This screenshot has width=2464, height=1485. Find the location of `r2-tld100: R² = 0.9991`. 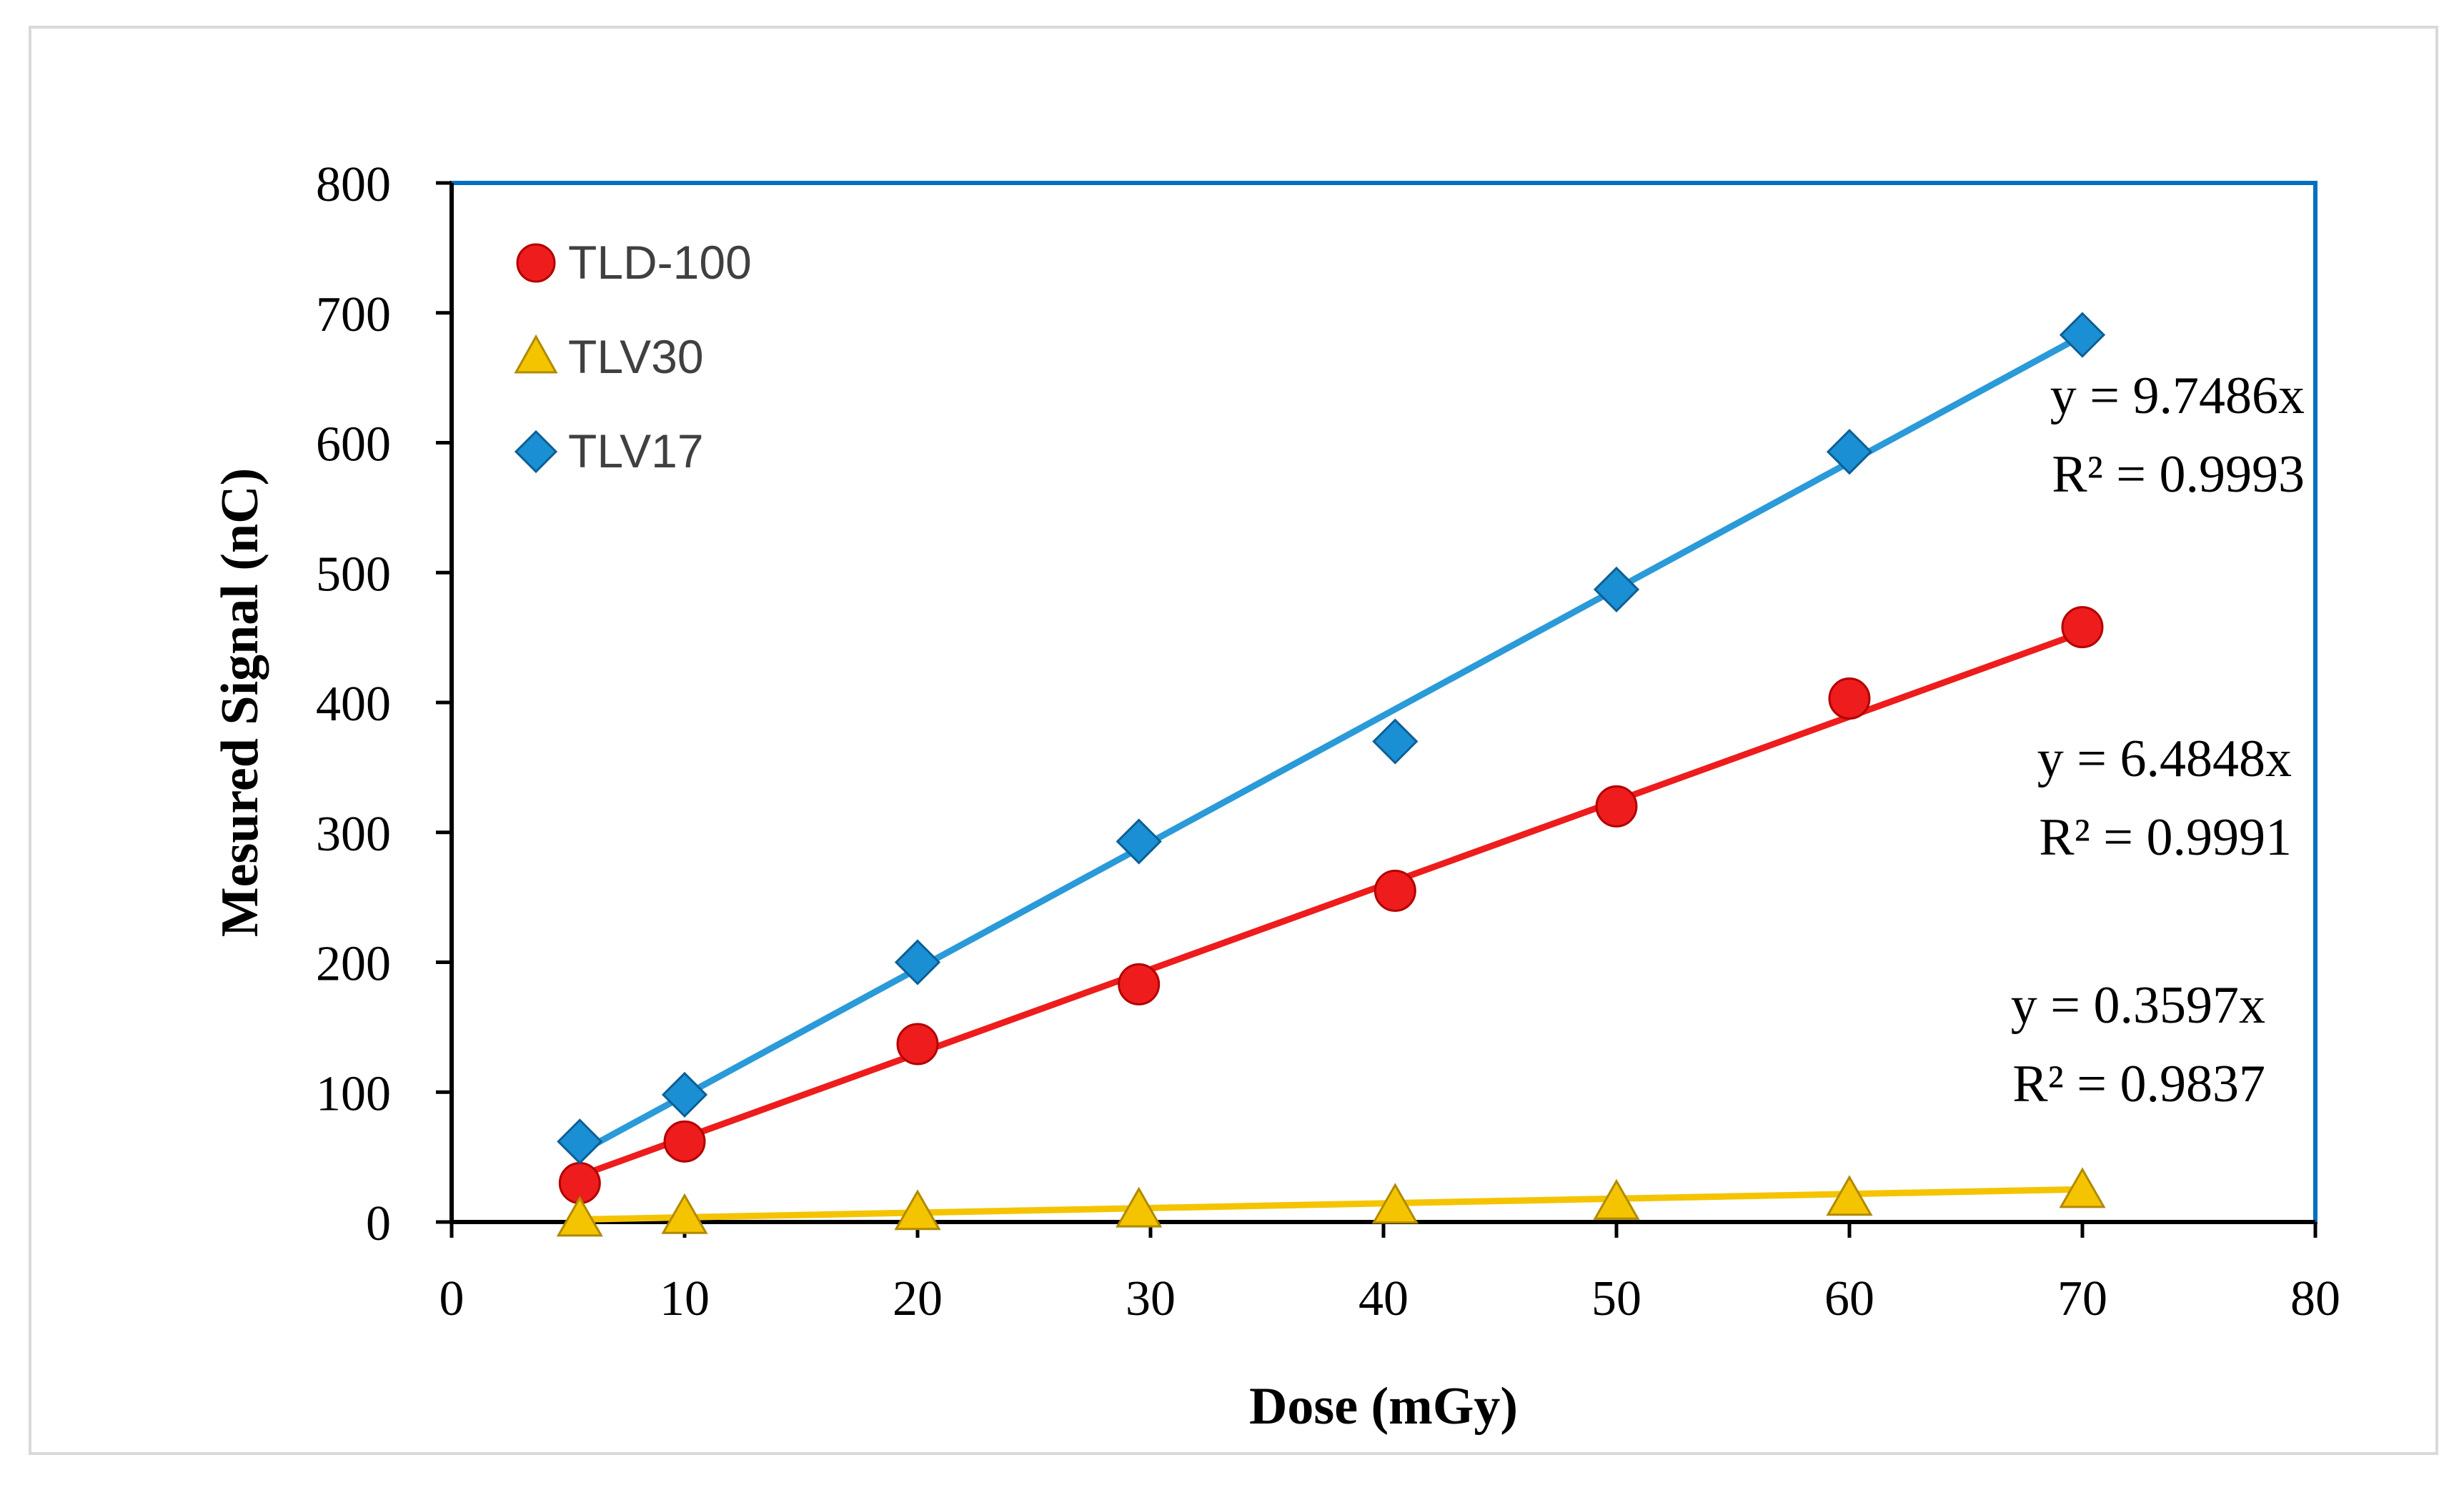

r2-tld100: R² = 0.9991 is located at coordinates (2165, 837).